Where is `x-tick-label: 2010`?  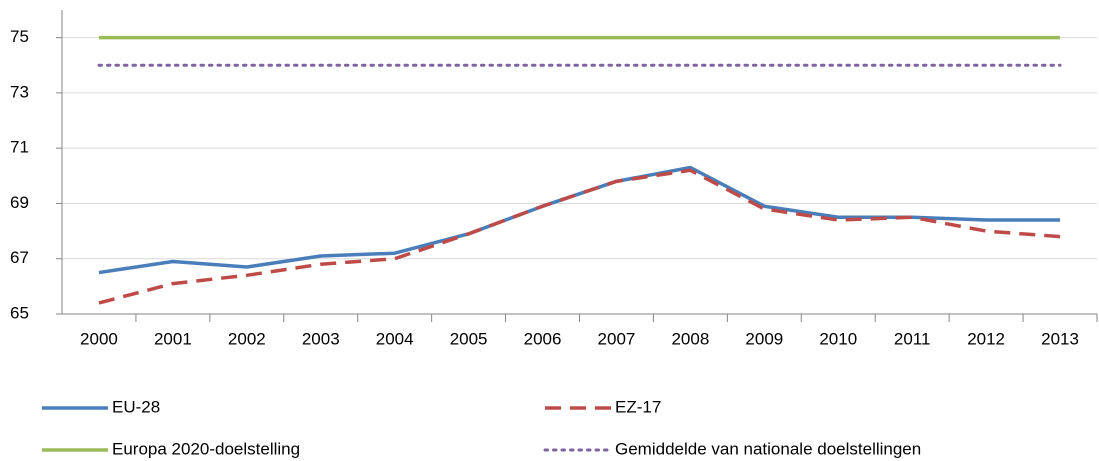 x-tick-label: 2010 is located at coordinates (838, 338).